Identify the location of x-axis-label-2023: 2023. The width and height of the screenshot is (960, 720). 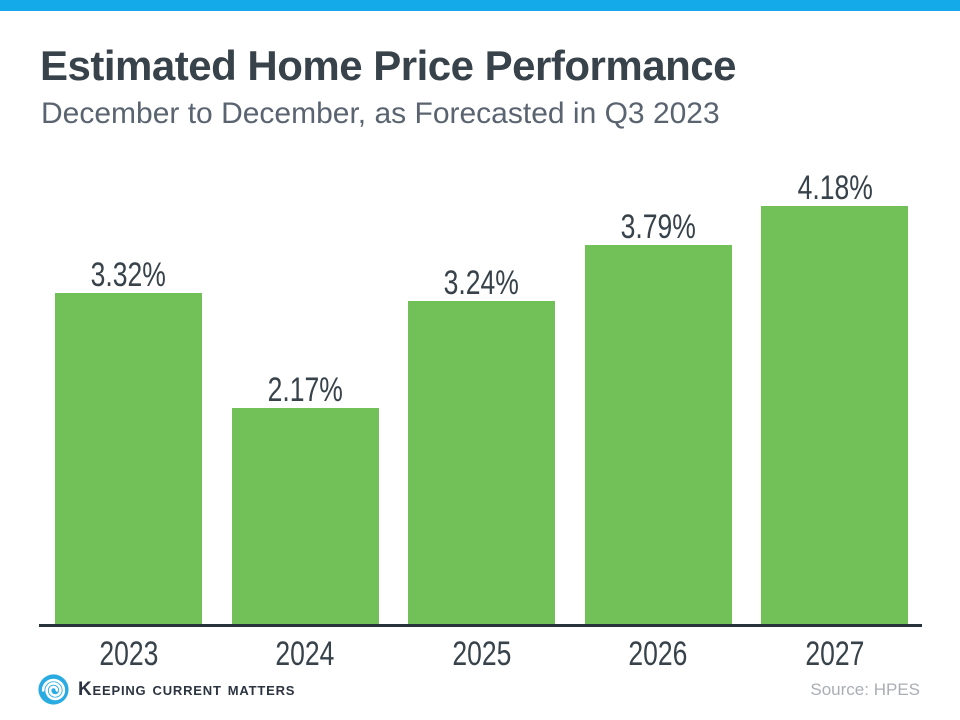
(128, 654).